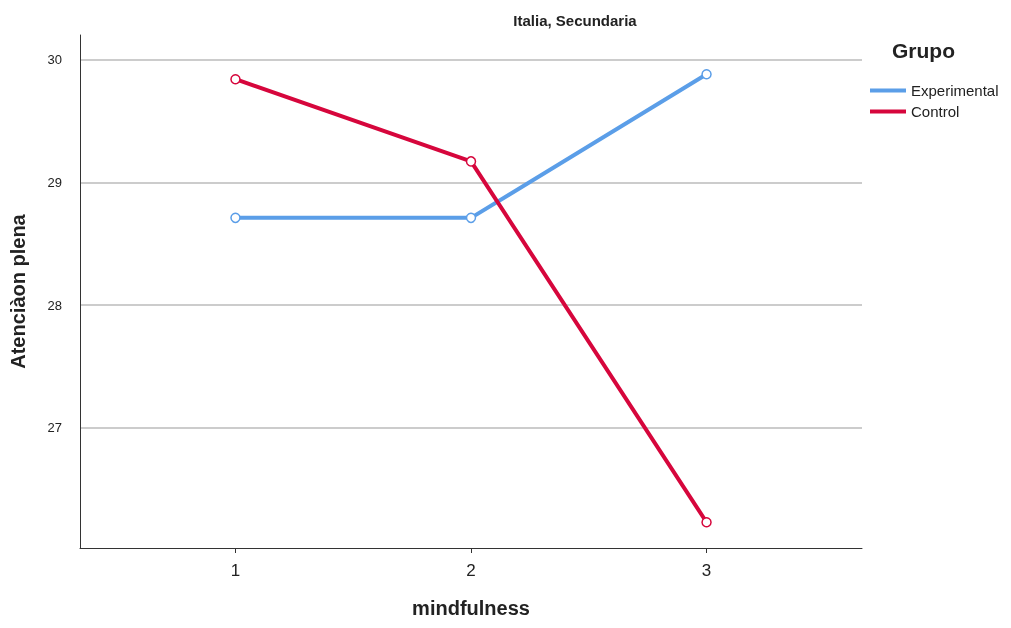 This screenshot has height=628, width=1011. I want to click on y-tick-label: 29, so click(54, 182).